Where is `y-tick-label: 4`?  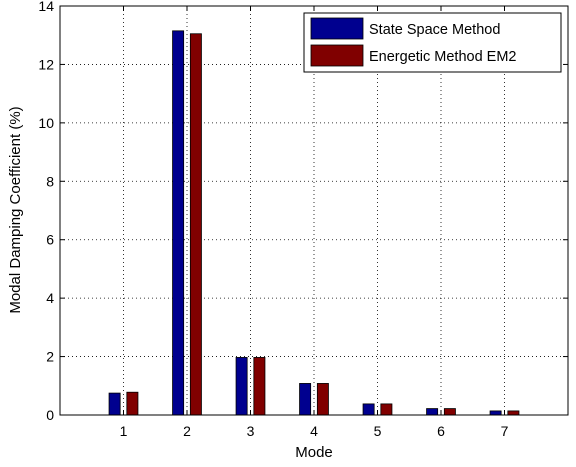
y-tick-label: 4 is located at coordinates (50, 298).